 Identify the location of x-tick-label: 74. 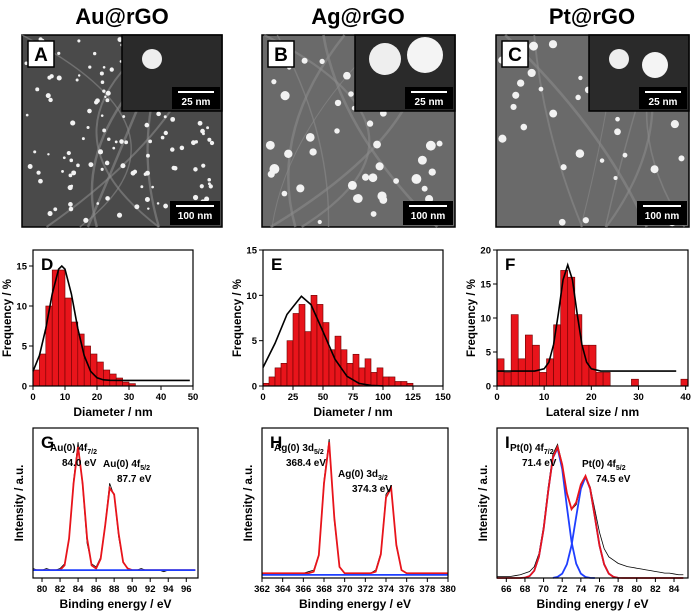
(581, 589).